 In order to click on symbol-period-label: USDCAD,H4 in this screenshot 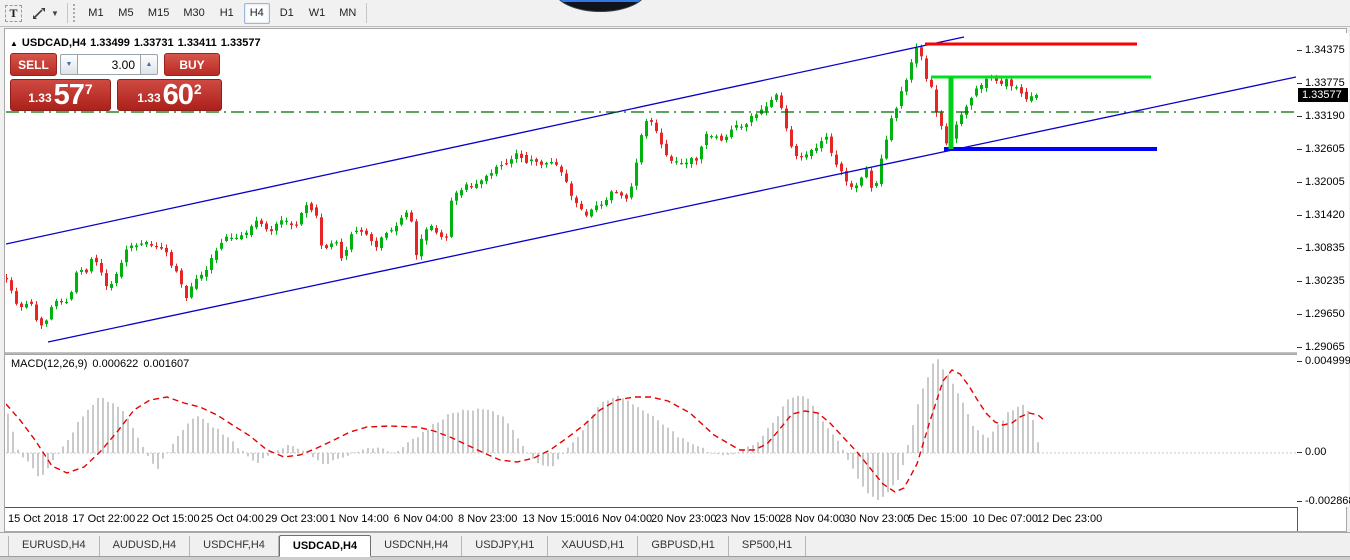, I will do `click(54, 43)`.